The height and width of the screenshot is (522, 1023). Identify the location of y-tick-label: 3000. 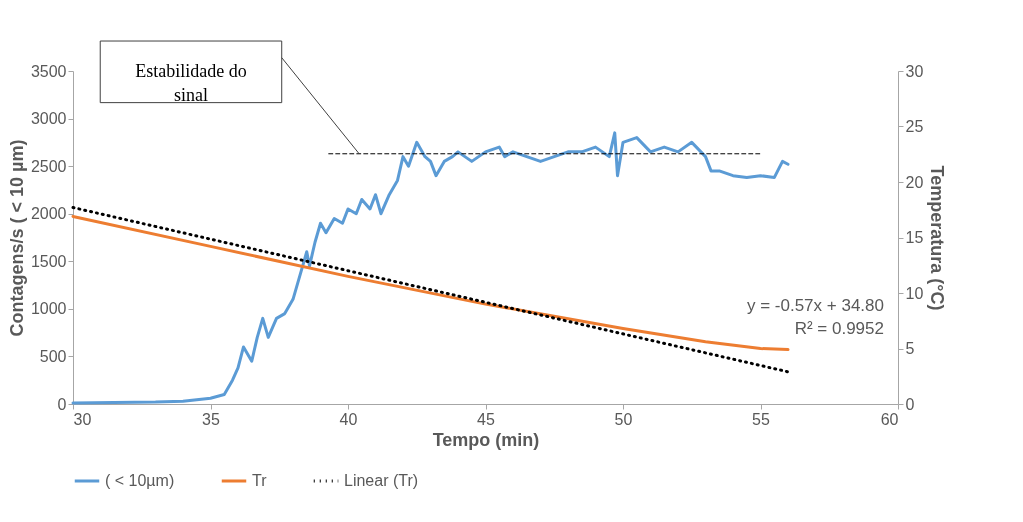
(48, 119).